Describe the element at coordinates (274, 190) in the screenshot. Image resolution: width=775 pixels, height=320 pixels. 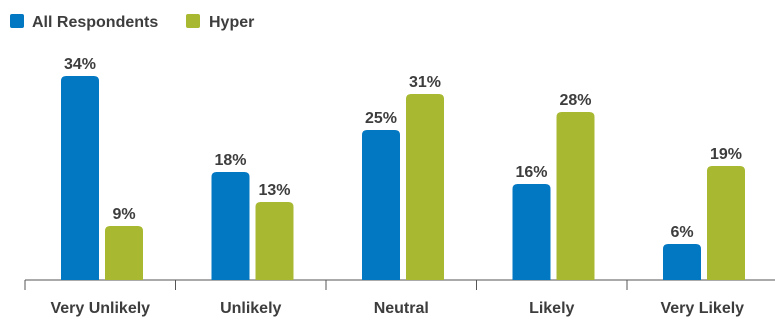
I see `value-label-hyper-unlikely: 13%` at that location.